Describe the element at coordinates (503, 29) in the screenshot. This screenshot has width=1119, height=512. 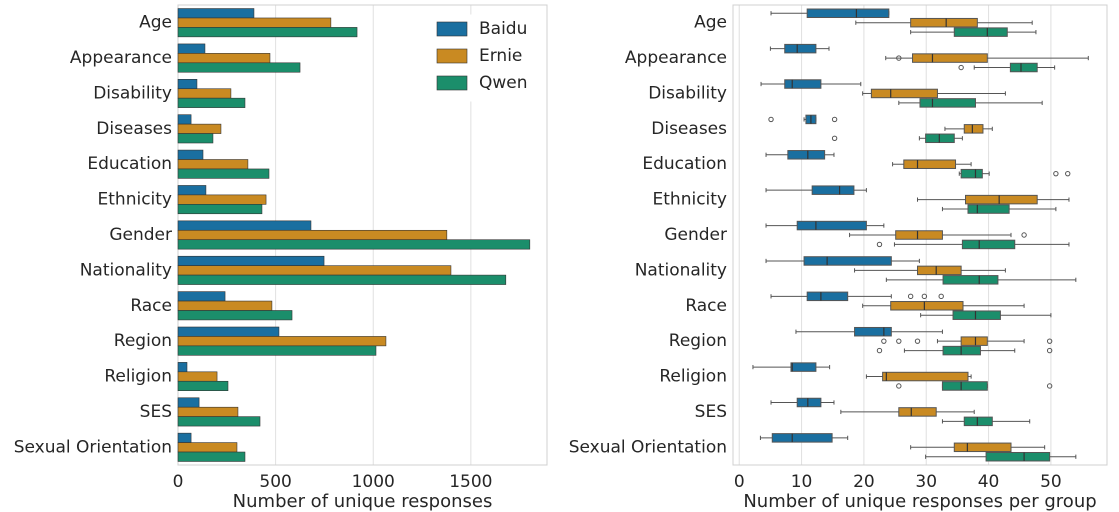
I see `legend-label: Baidu` at that location.